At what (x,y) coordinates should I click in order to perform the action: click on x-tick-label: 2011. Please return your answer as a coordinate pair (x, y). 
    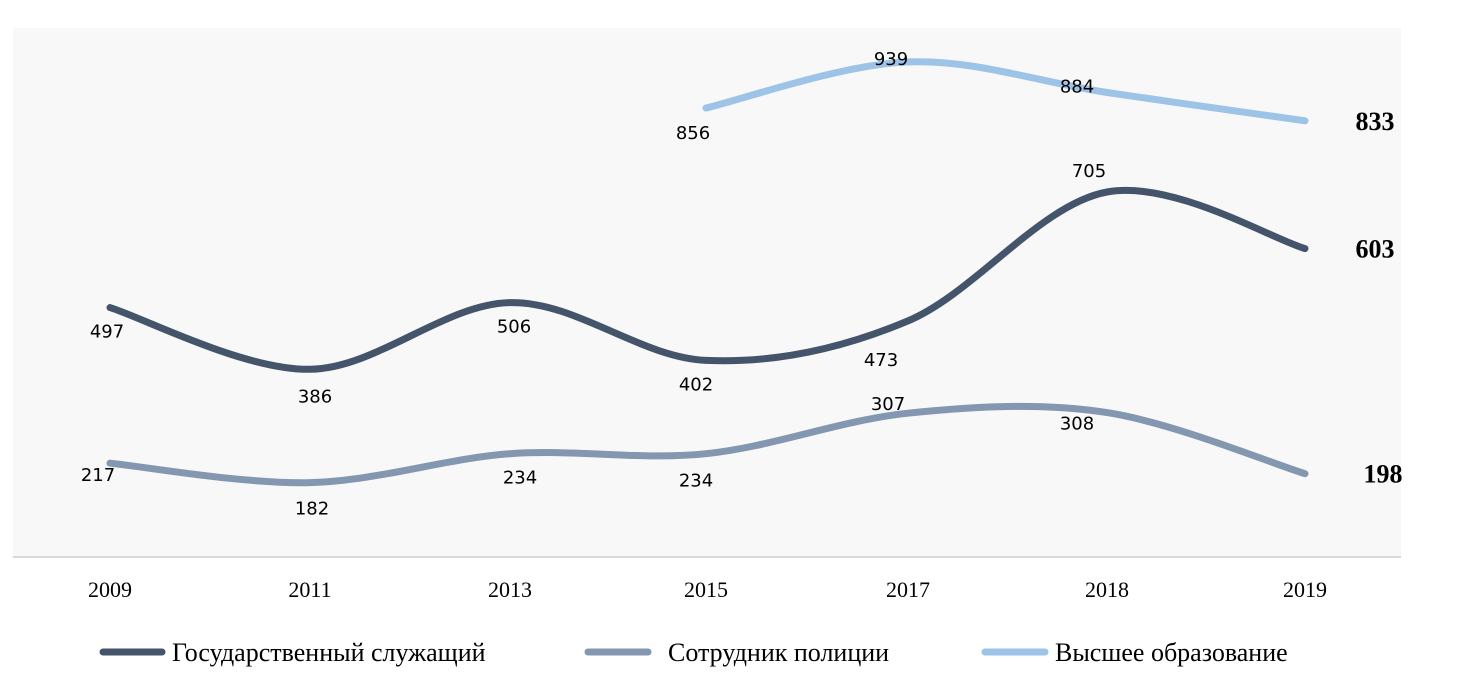
    Looking at the image, I should click on (309, 589).